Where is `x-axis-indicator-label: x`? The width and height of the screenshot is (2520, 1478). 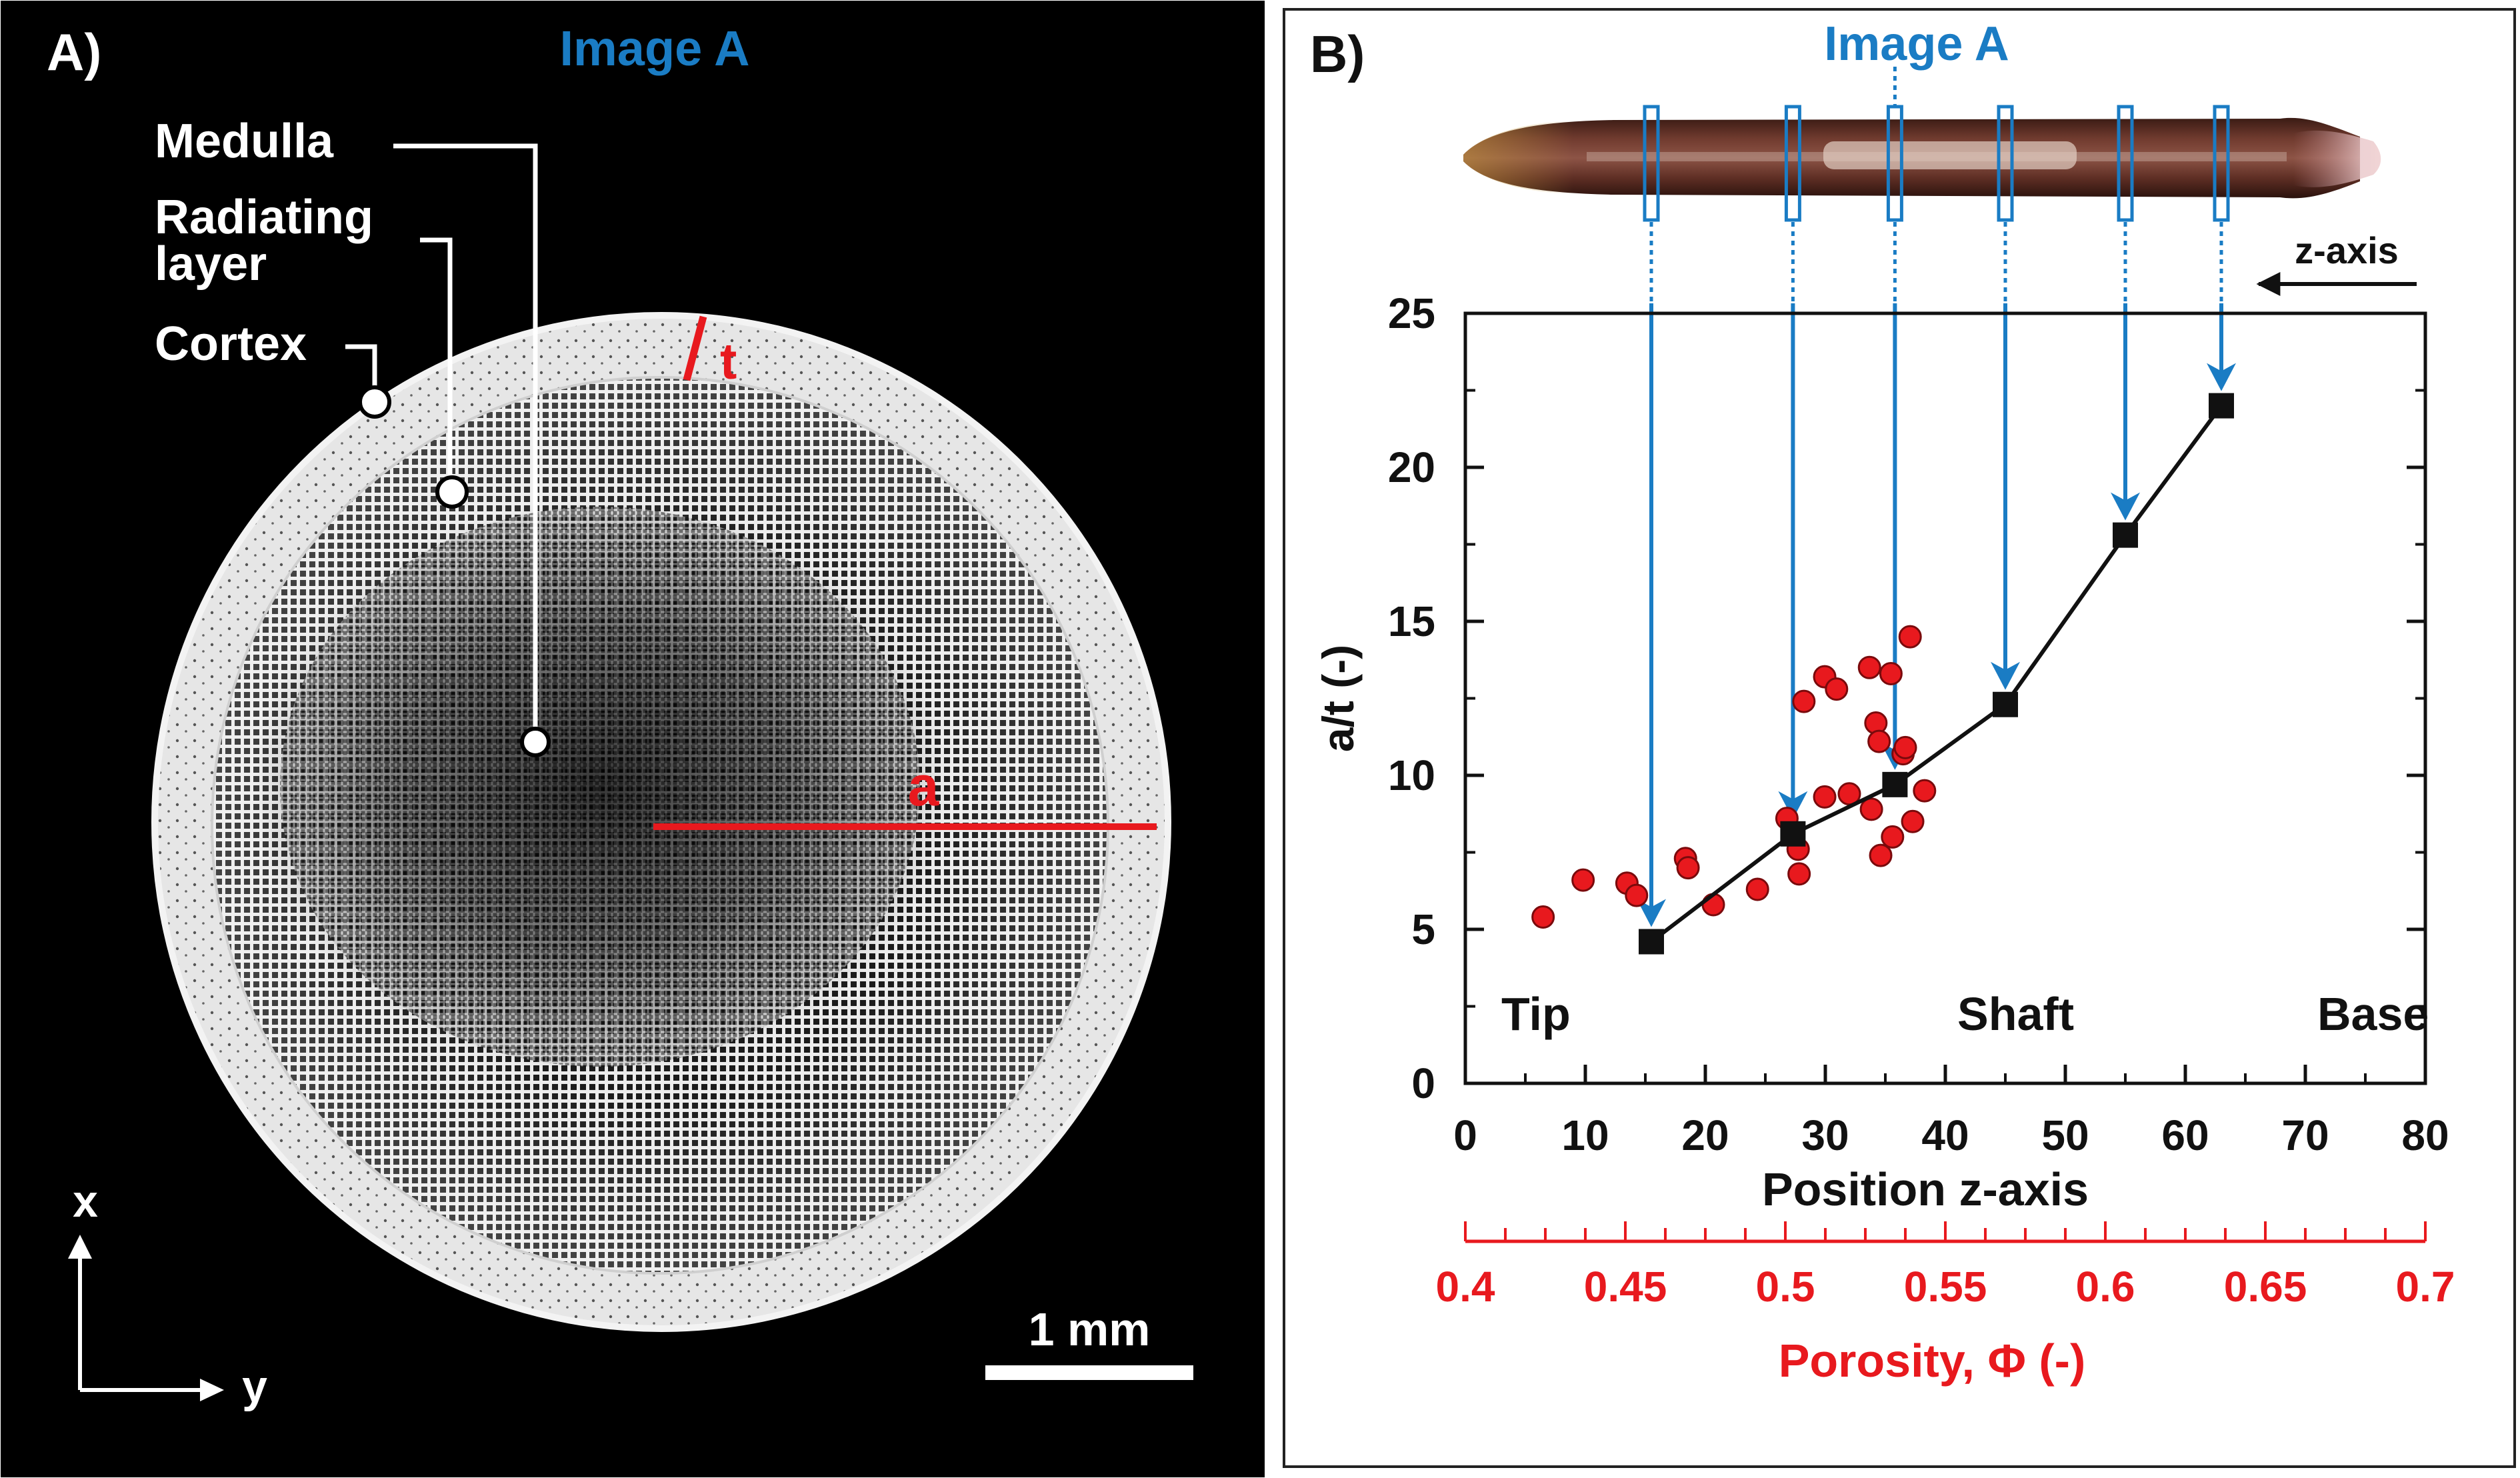
x-axis-indicator-label: x is located at coordinates (85, 1201).